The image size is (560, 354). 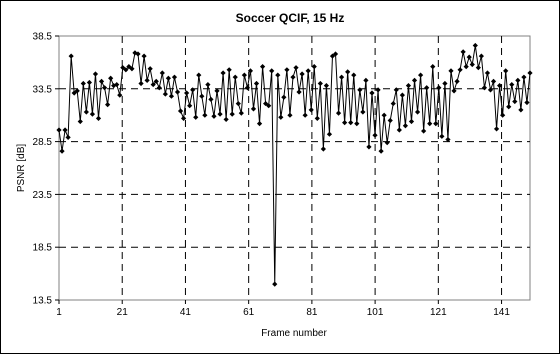 I want to click on x-tick-label: 1, so click(x=59, y=312).